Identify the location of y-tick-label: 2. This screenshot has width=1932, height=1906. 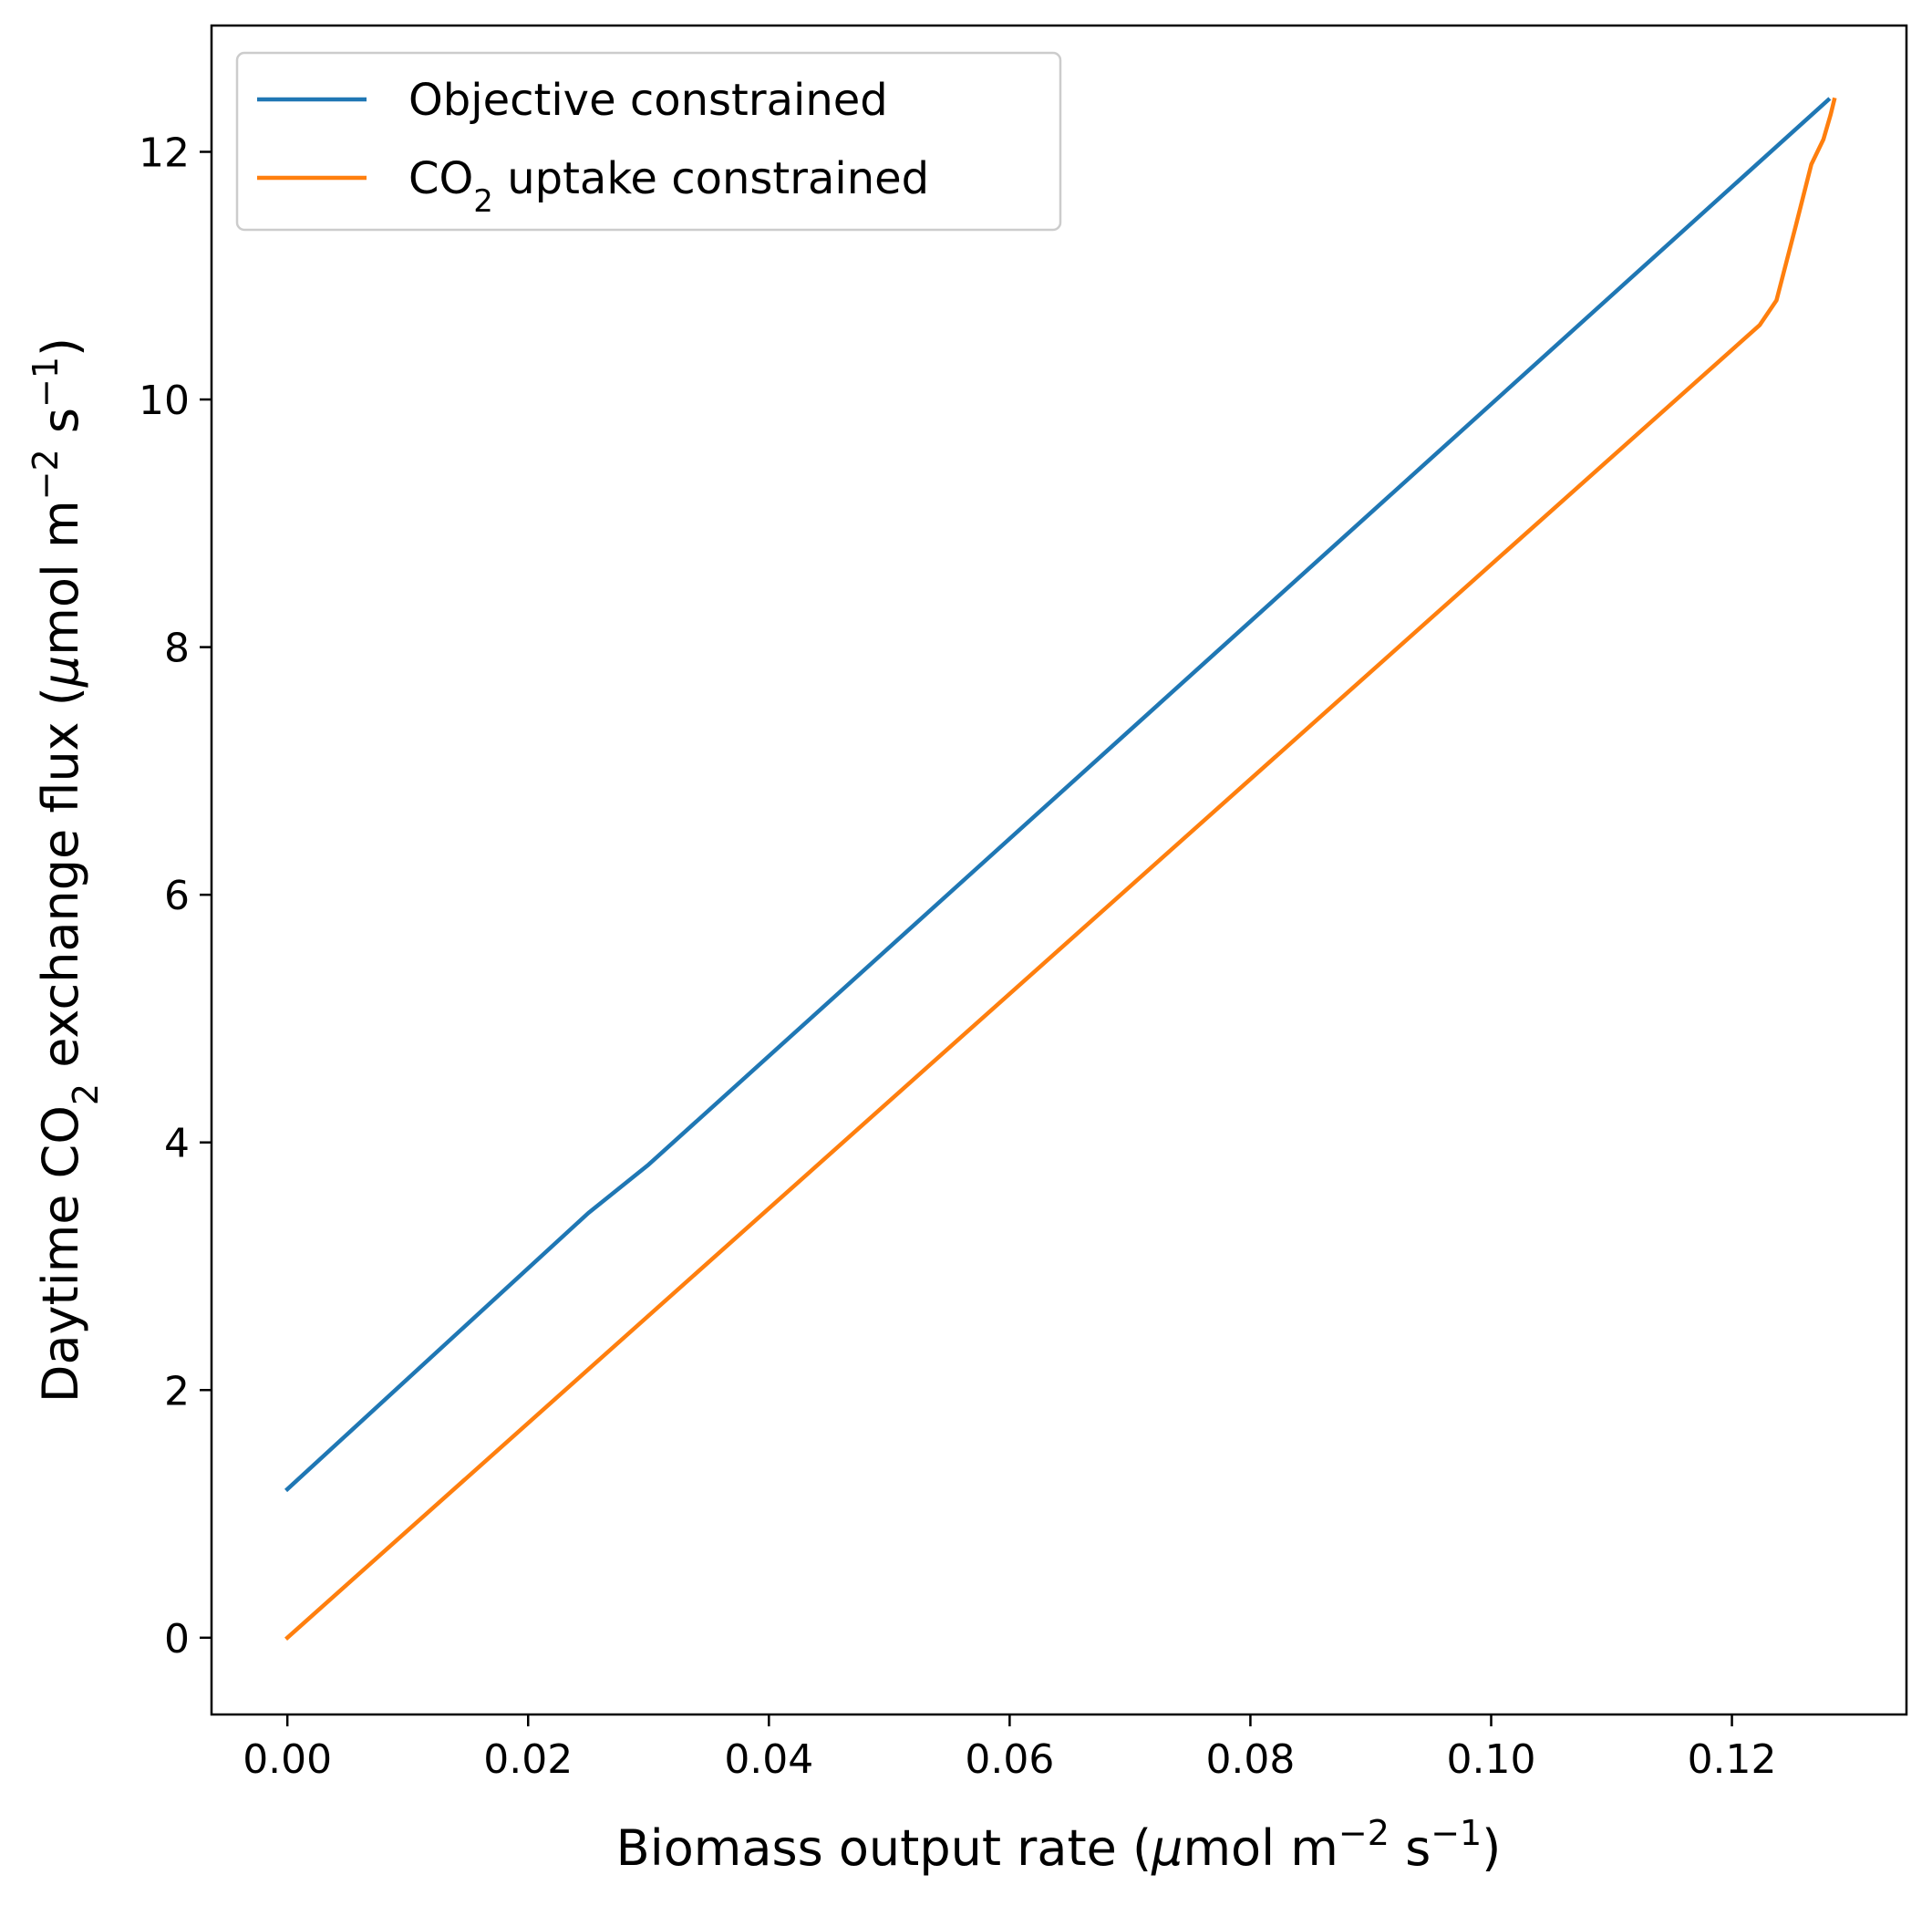
(177, 1391).